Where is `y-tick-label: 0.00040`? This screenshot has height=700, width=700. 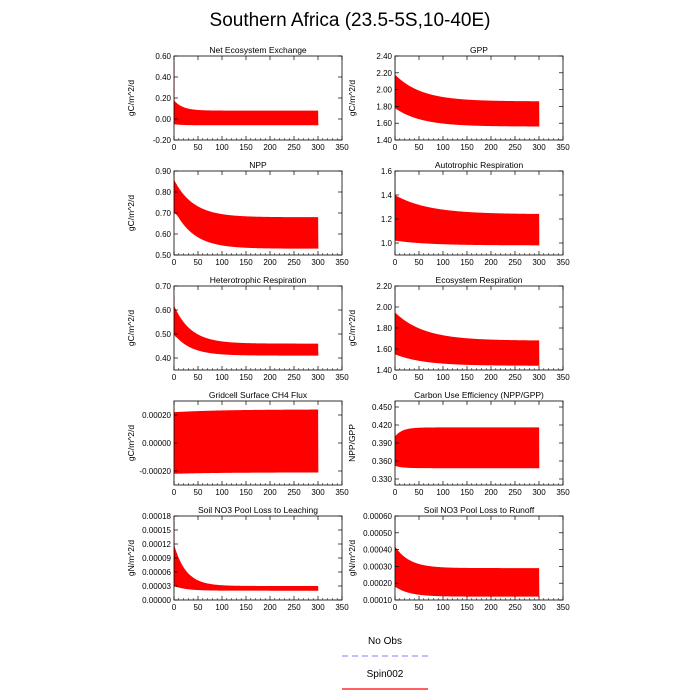 y-tick-label: 0.00040 is located at coordinates (377, 550).